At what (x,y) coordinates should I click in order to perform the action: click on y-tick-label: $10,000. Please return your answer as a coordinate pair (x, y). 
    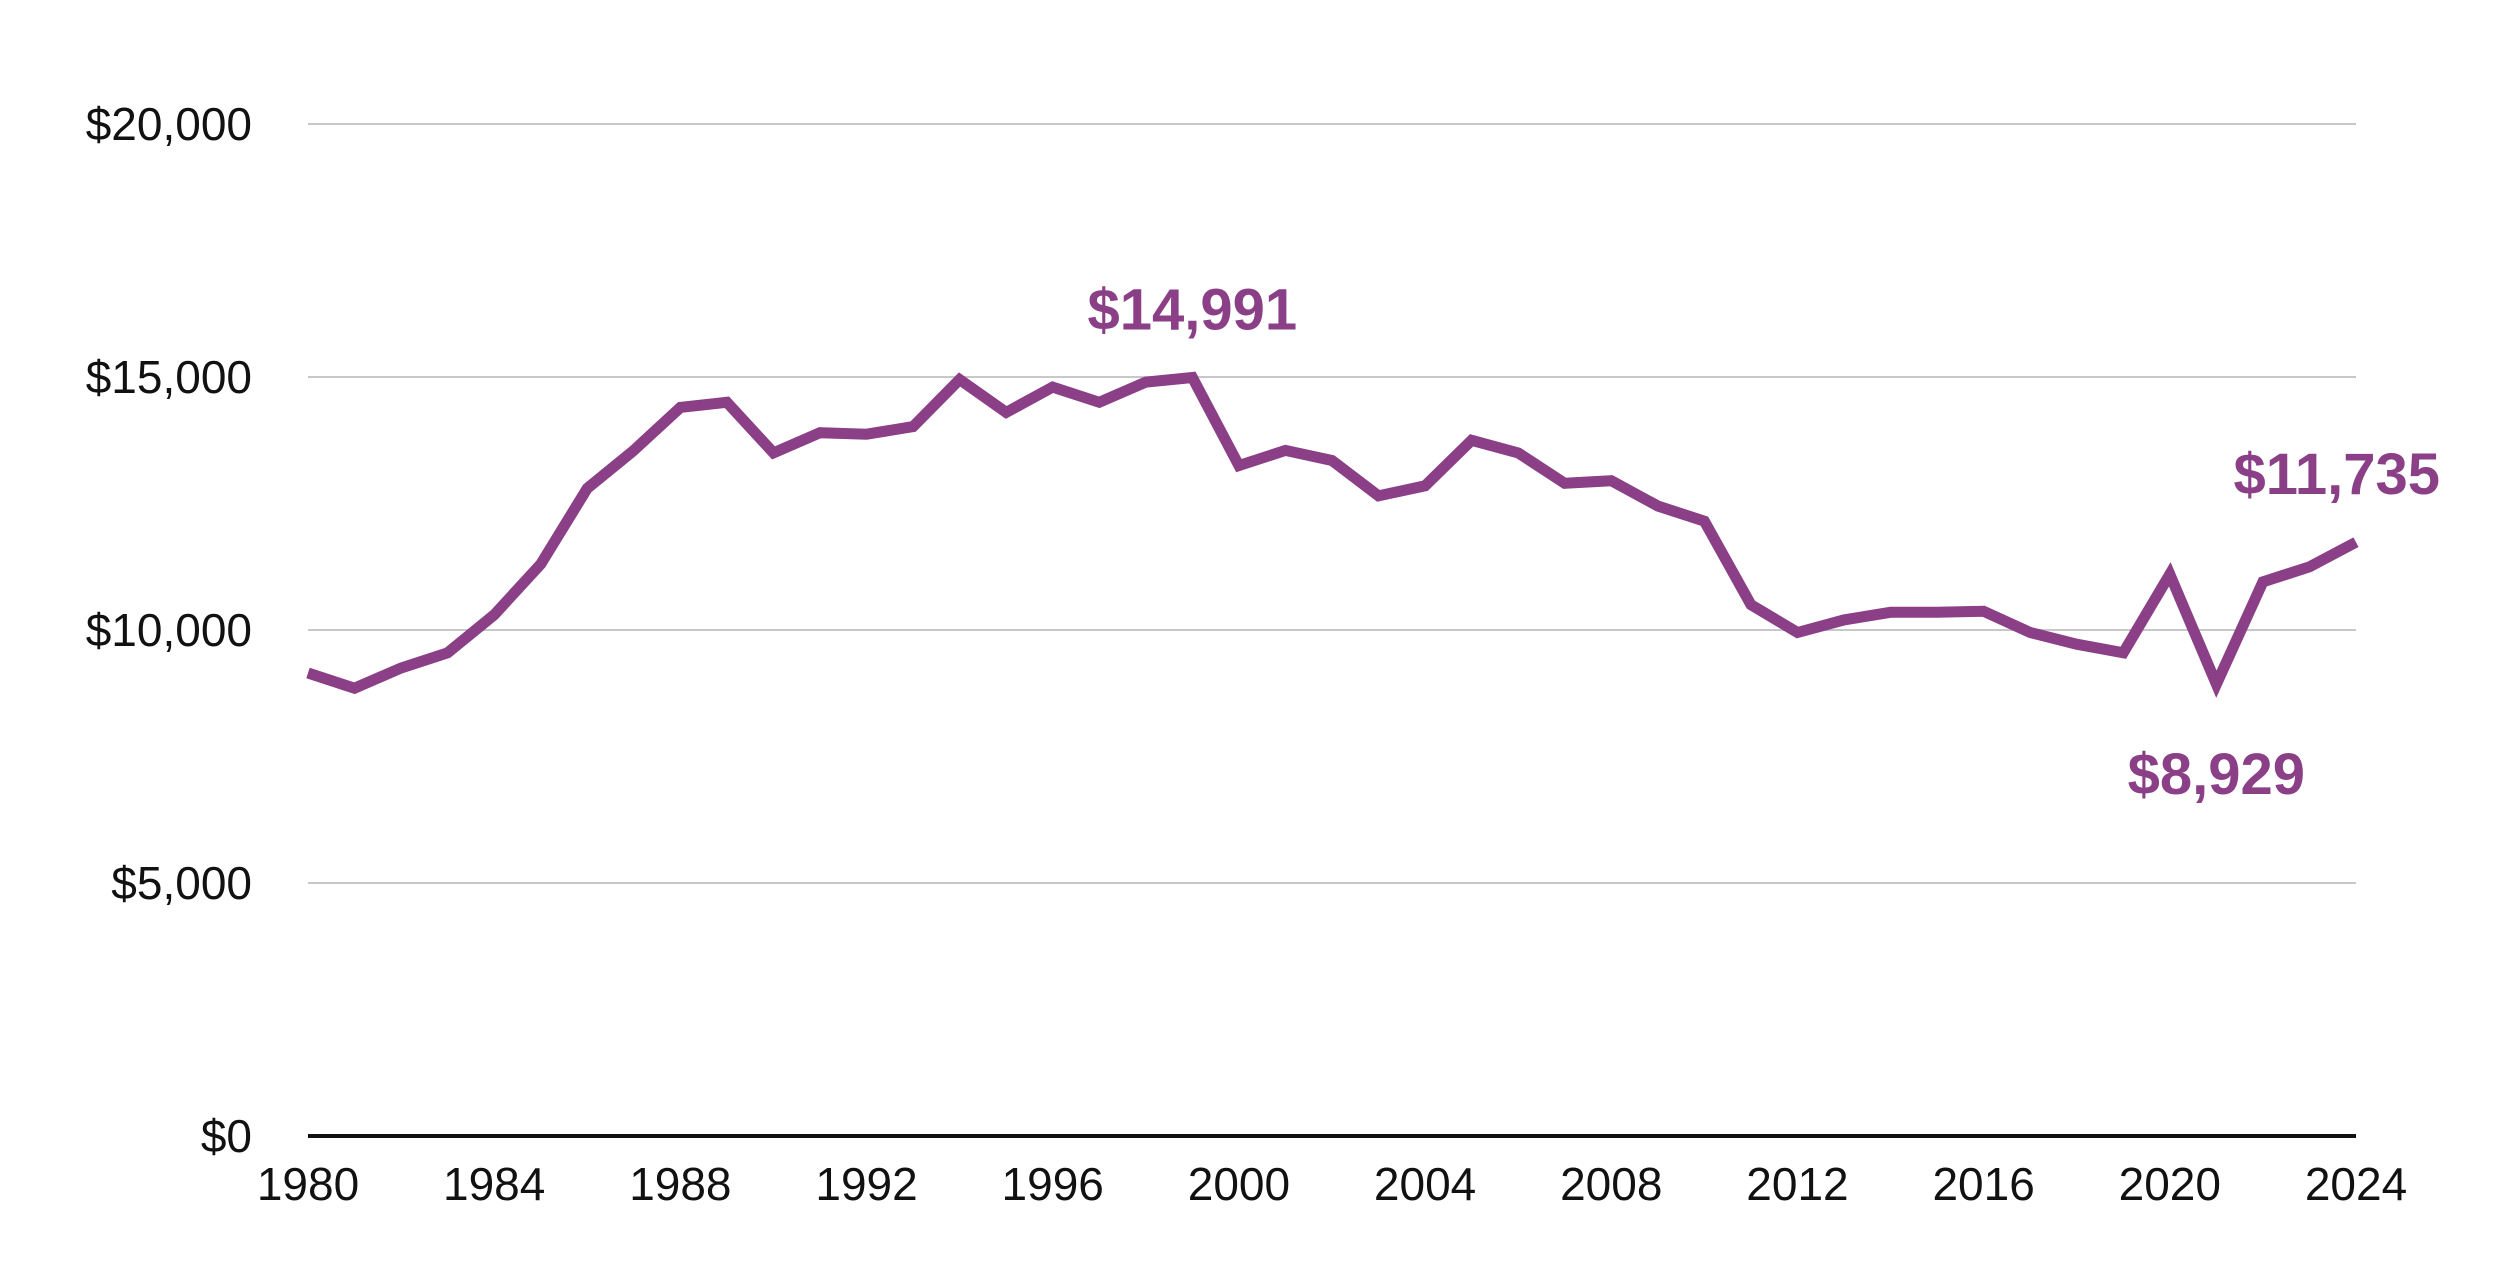
    Looking at the image, I should click on (169, 630).